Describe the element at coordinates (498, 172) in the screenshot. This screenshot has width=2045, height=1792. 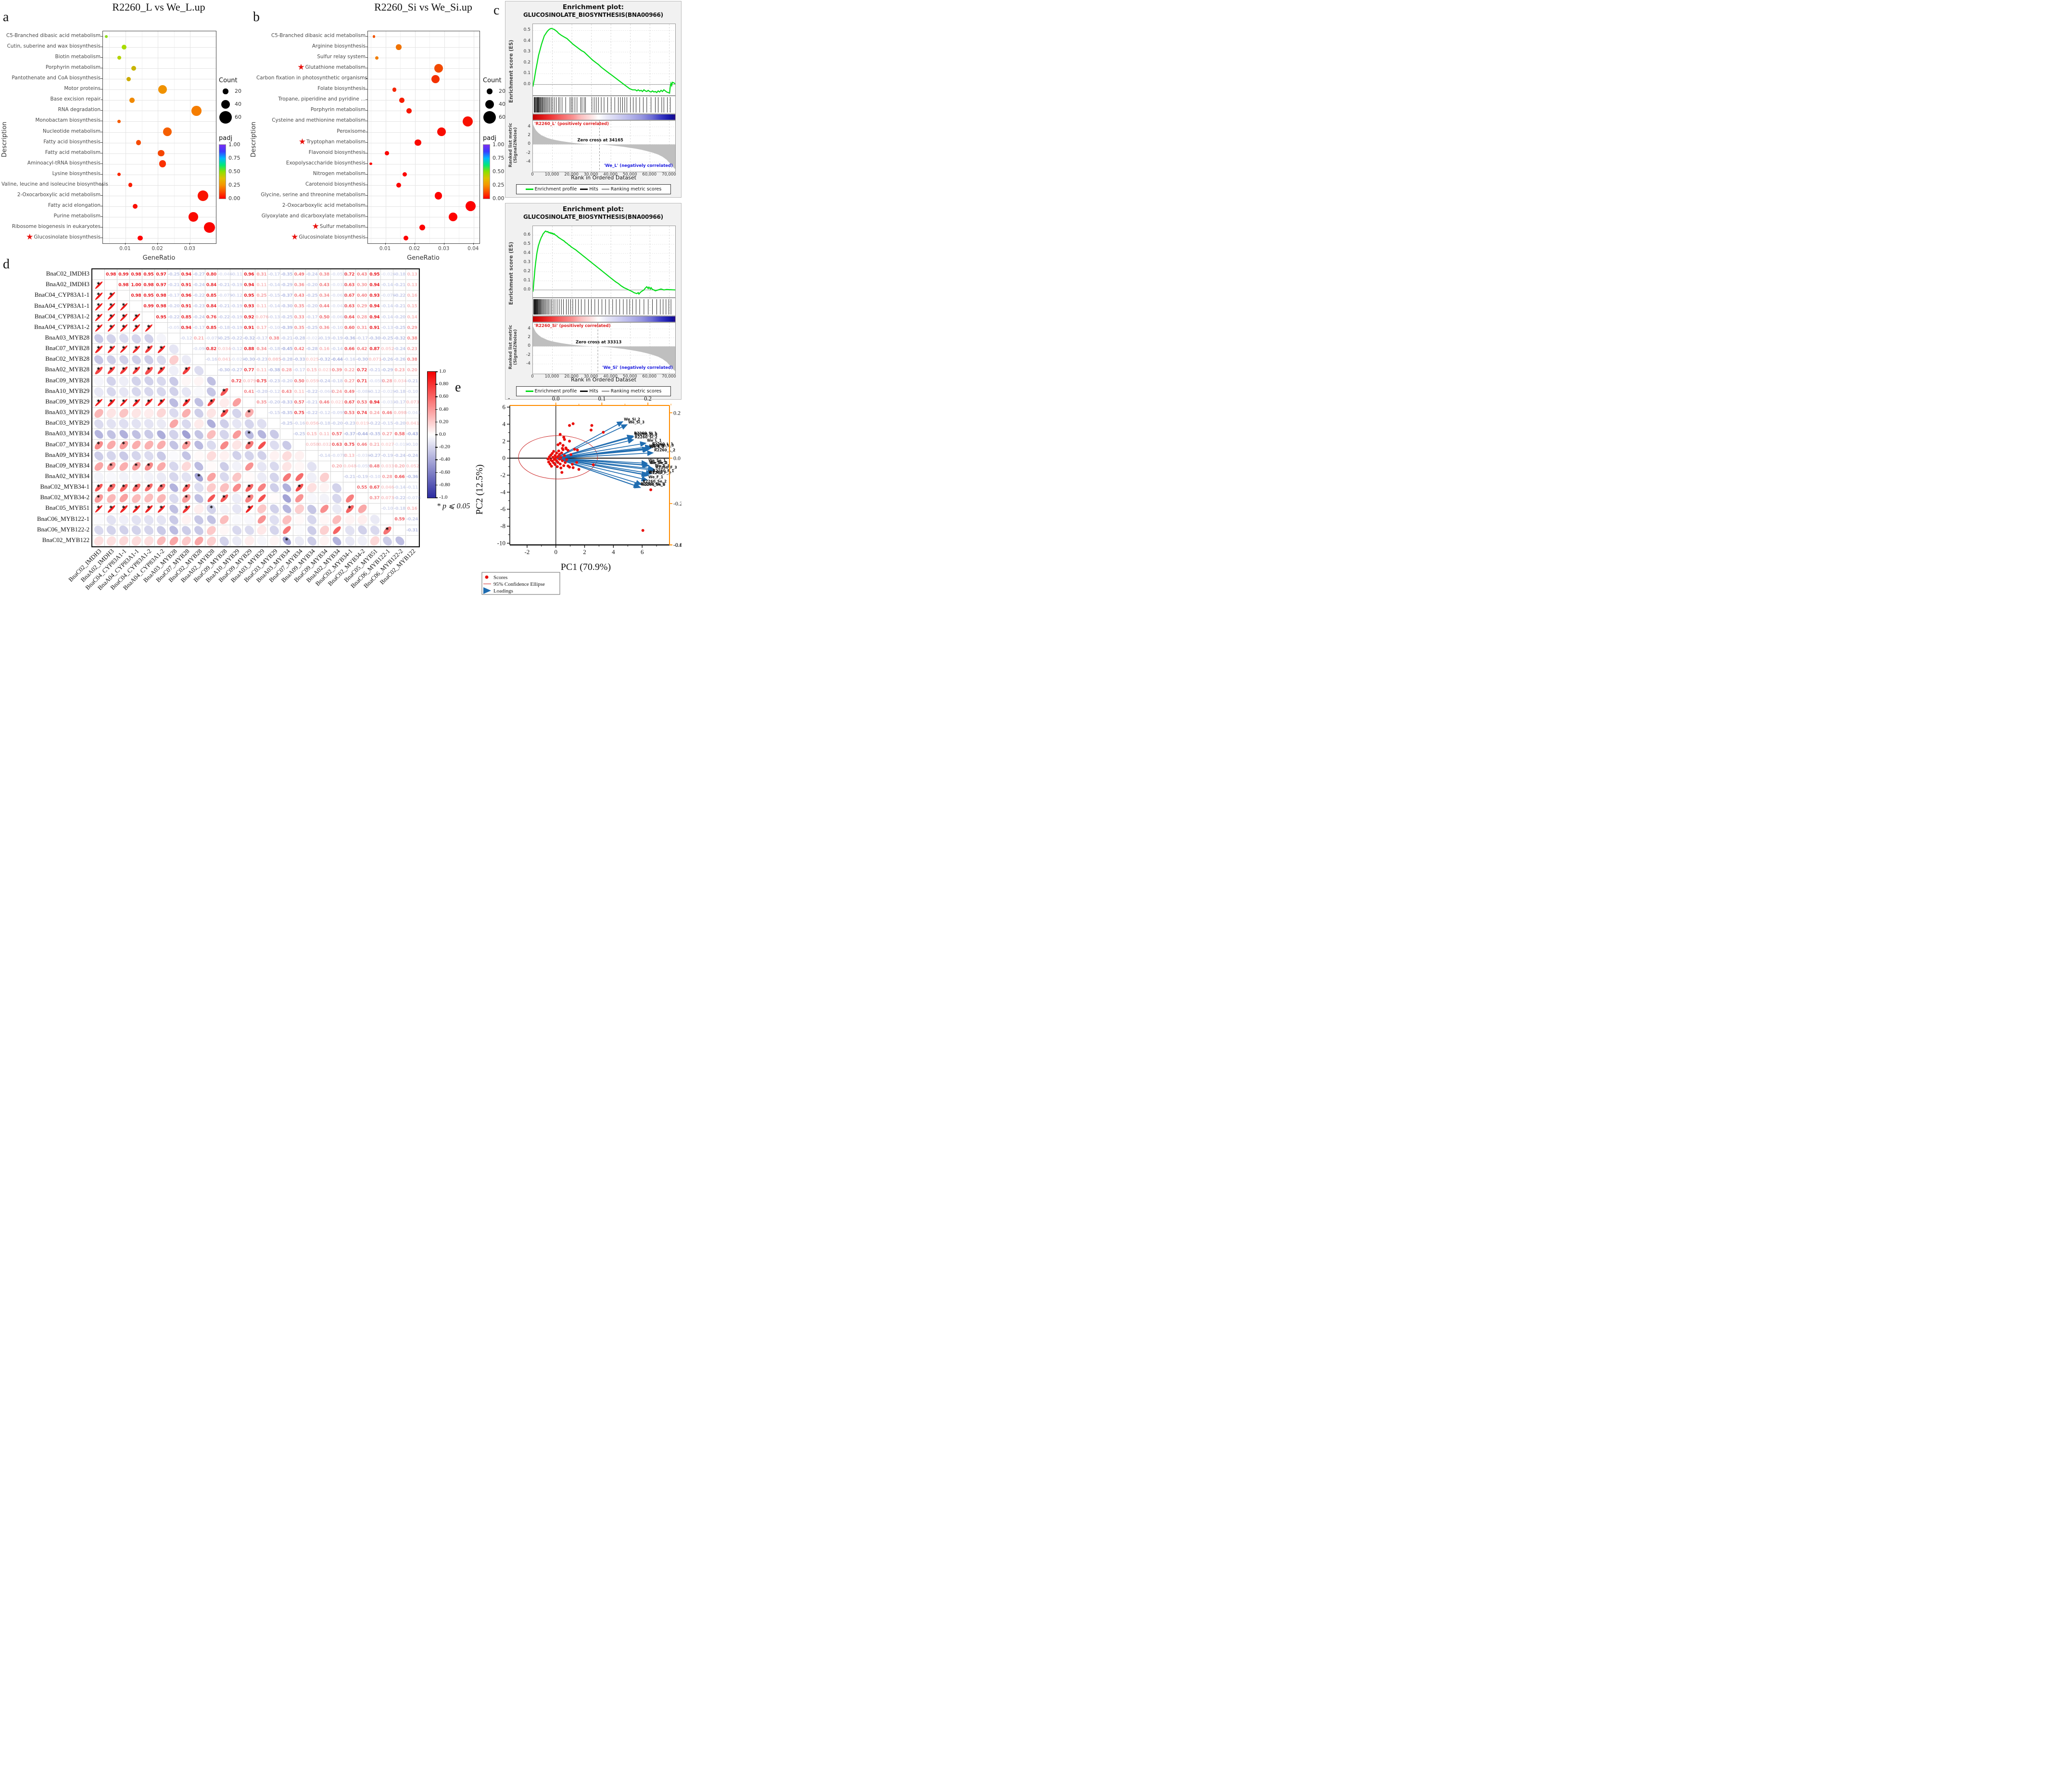
I see `padj-tick-label: 0.50` at that location.